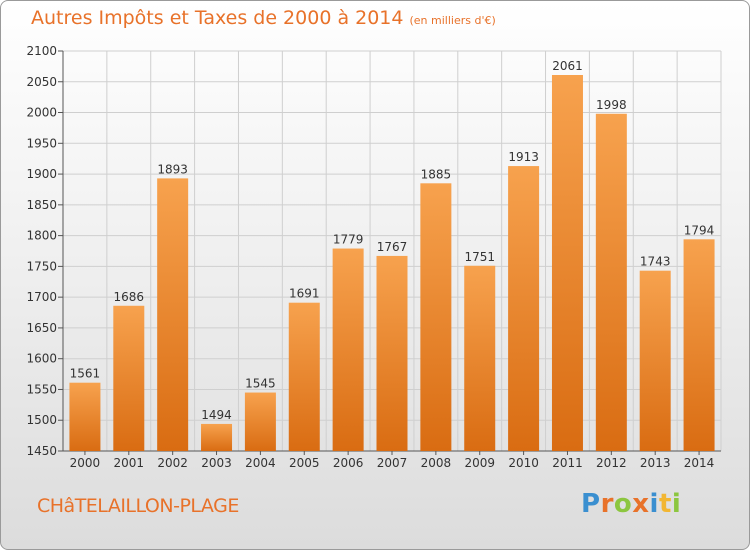 The height and width of the screenshot is (550, 750). I want to click on y-tick-label: 1900, so click(41, 174).